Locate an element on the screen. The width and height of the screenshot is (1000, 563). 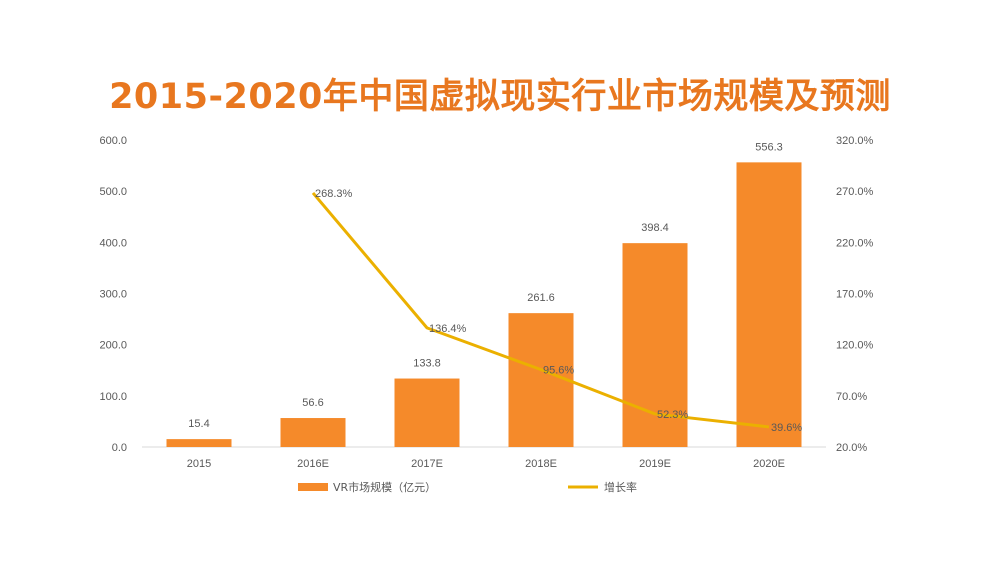
legend-swatch-bar is located at coordinates (313, 487).